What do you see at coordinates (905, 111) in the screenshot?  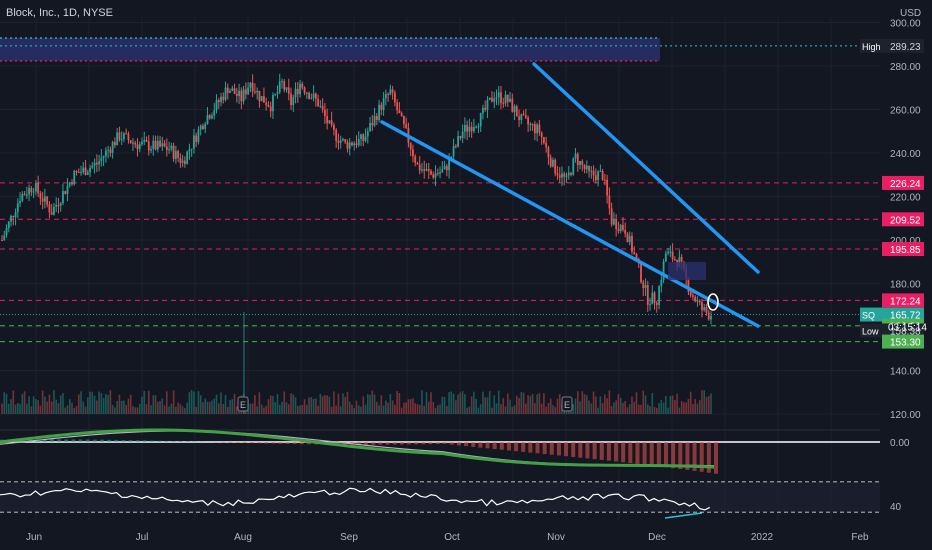 I see `price-tick-label: 260.00` at bounding box center [905, 111].